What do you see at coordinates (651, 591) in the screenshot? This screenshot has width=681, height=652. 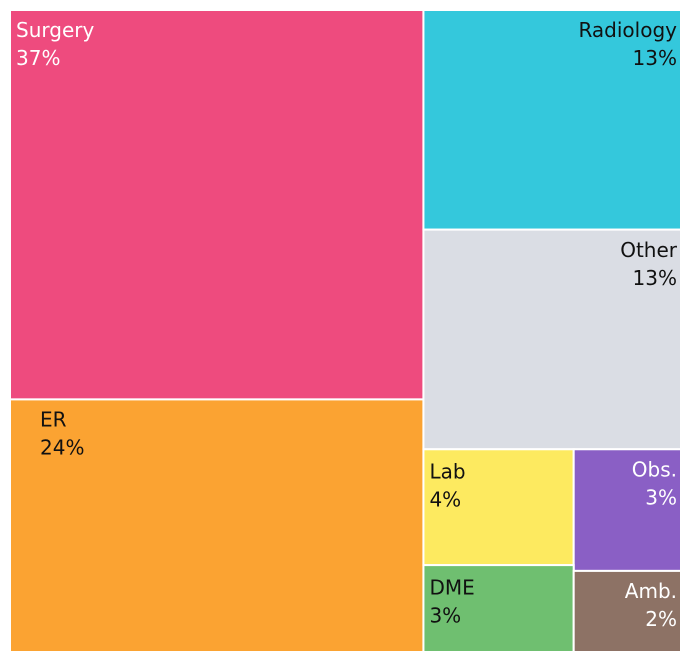 I see `tile-label: Amb.` at bounding box center [651, 591].